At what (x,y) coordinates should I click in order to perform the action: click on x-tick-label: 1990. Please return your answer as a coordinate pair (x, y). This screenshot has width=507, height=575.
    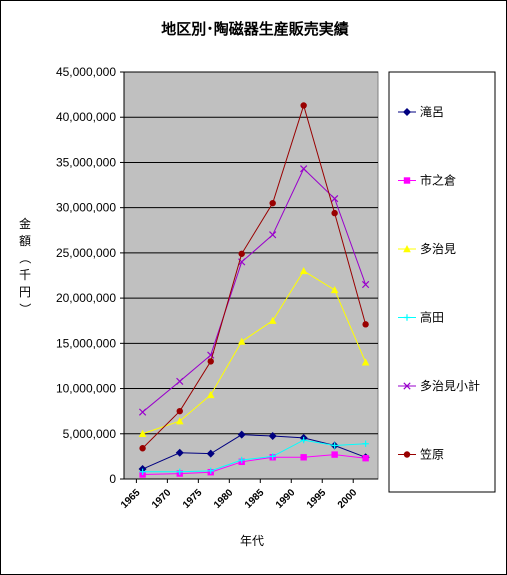
    Looking at the image, I should click on (286, 499).